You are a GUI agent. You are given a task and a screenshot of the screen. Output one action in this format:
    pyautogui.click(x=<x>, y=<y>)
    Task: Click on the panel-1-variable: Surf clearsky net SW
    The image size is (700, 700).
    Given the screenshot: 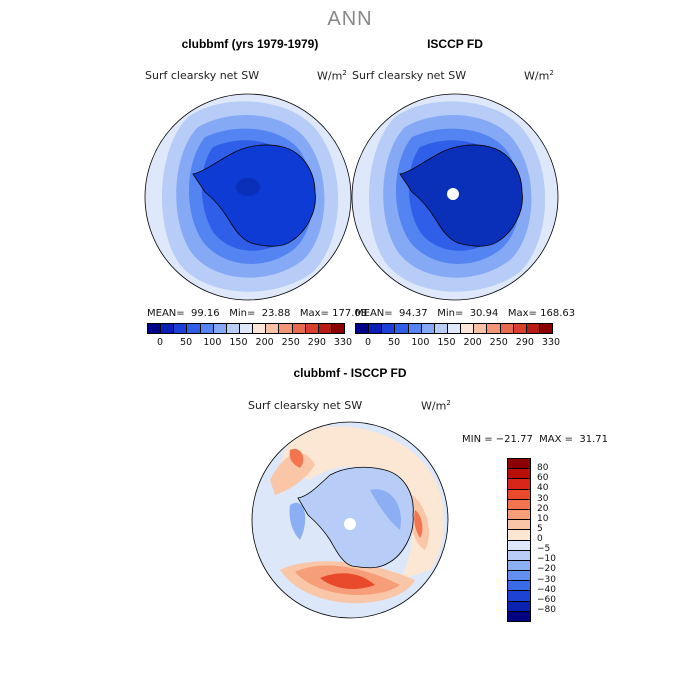 What is the action you would take?
    pyautogui.click(x=202, y=75)
    